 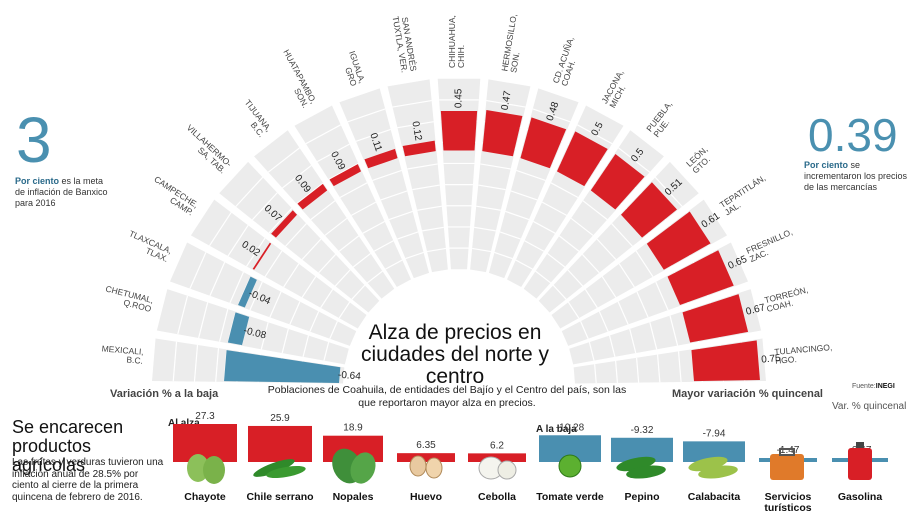 What do you see at coordinates (788, 450) in the screenshot?
I see `product-value-label: -1.47` at bounding box center [788, 450].